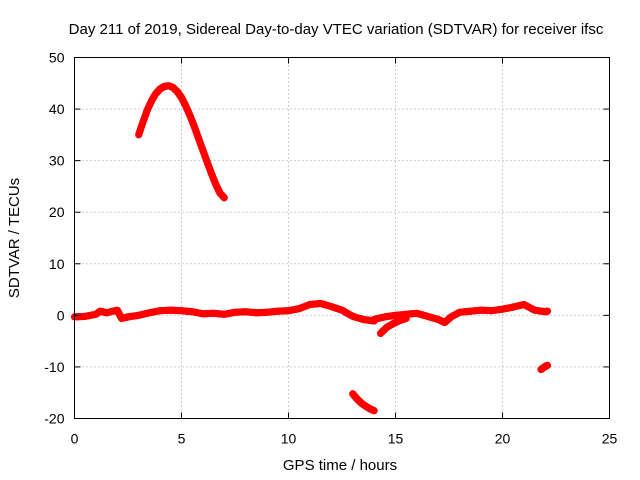  I want to click on y-tick-label: 50, so click(57, 58).